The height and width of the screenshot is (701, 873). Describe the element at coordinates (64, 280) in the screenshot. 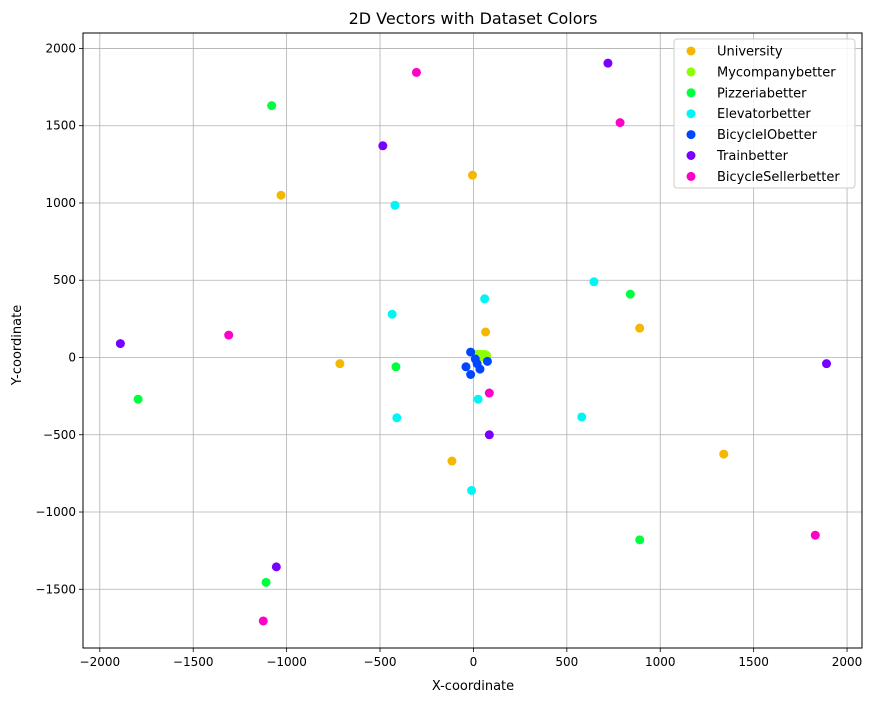

I see `y-tick-label: 500` at that location.